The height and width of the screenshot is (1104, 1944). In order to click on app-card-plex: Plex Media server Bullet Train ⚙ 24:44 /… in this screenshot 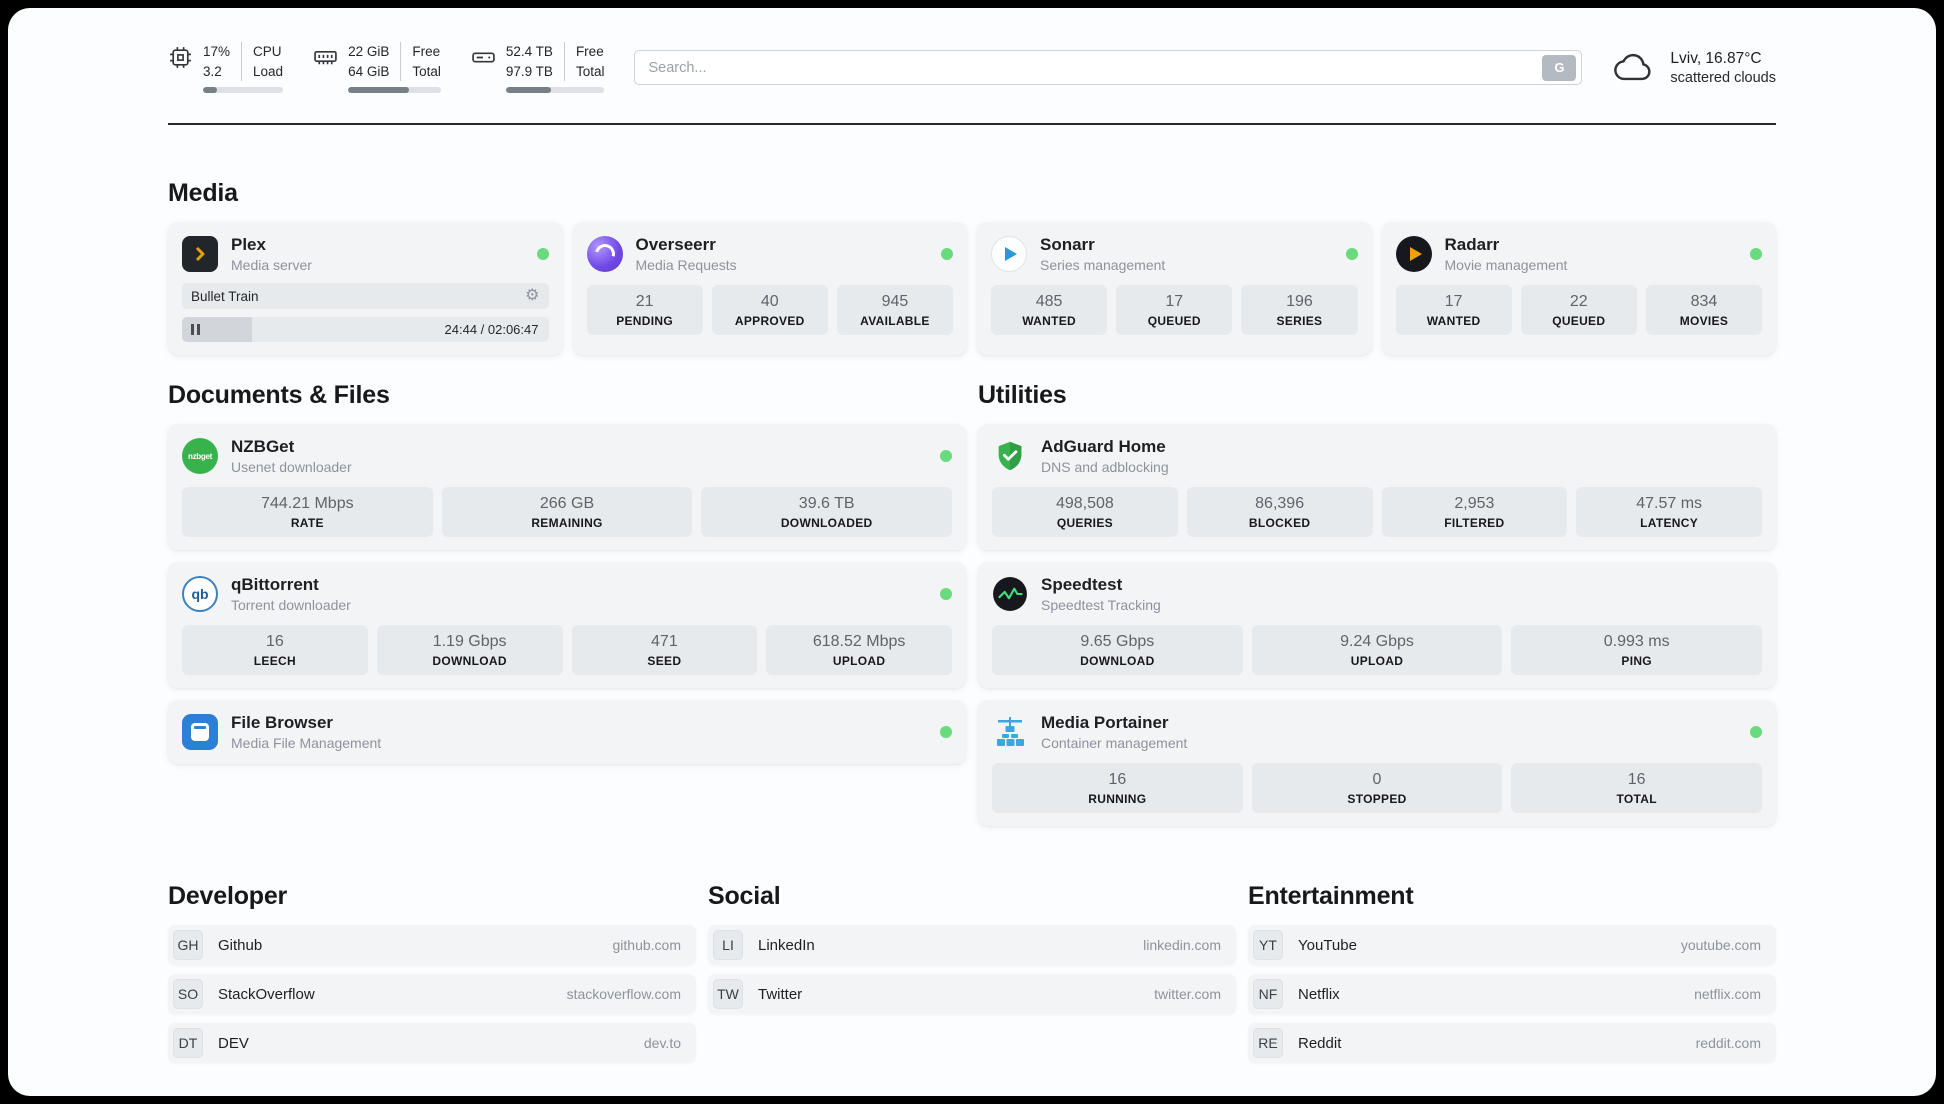, I will do `click(365, 289)`.